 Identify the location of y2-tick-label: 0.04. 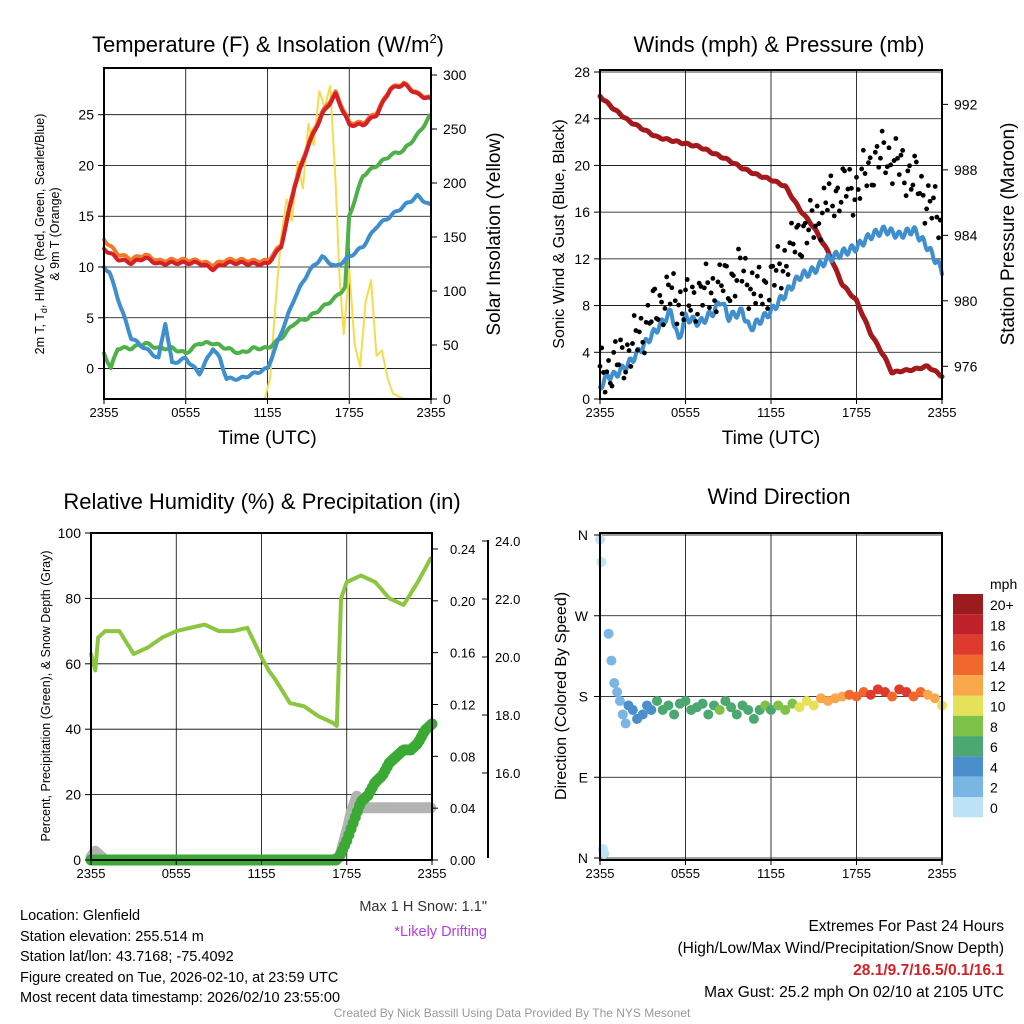
(462, 808).